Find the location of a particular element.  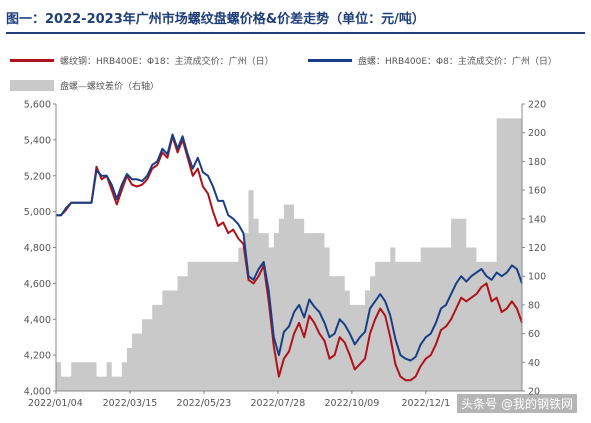

legend-swatch-spread is located at coordinates (32, 85).